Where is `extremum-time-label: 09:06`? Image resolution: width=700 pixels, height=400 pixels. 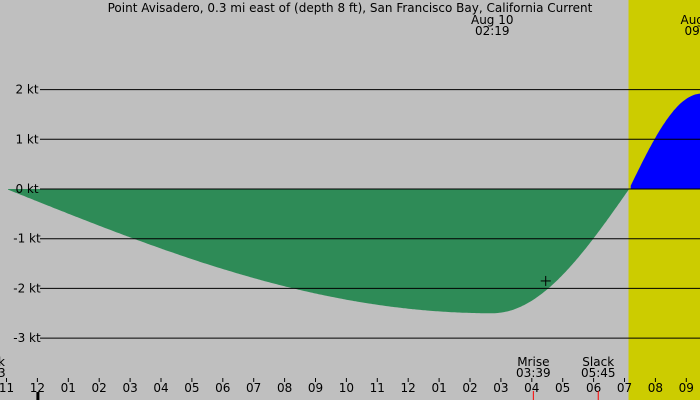 extremum-time-label: 09:06 is located at coordinates (692, 31).